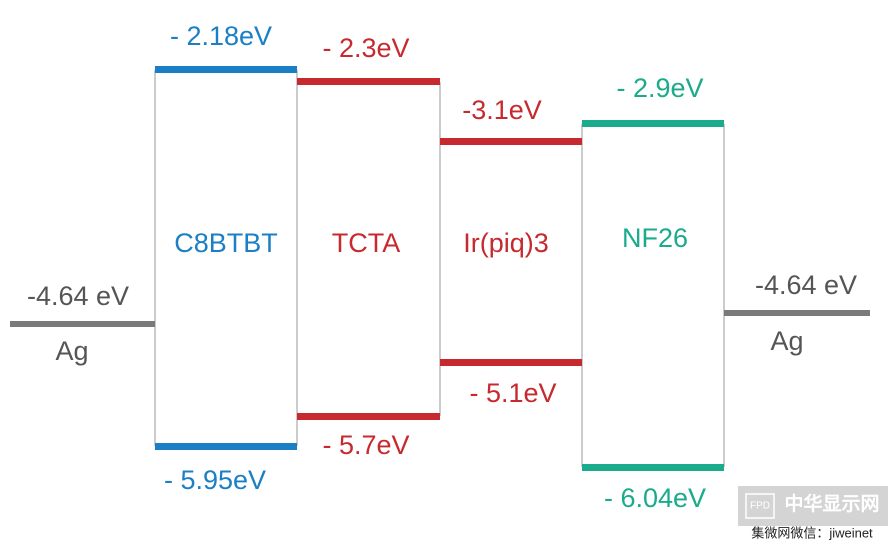  I want to click on layer-name: TCTA, so click(366, 243).